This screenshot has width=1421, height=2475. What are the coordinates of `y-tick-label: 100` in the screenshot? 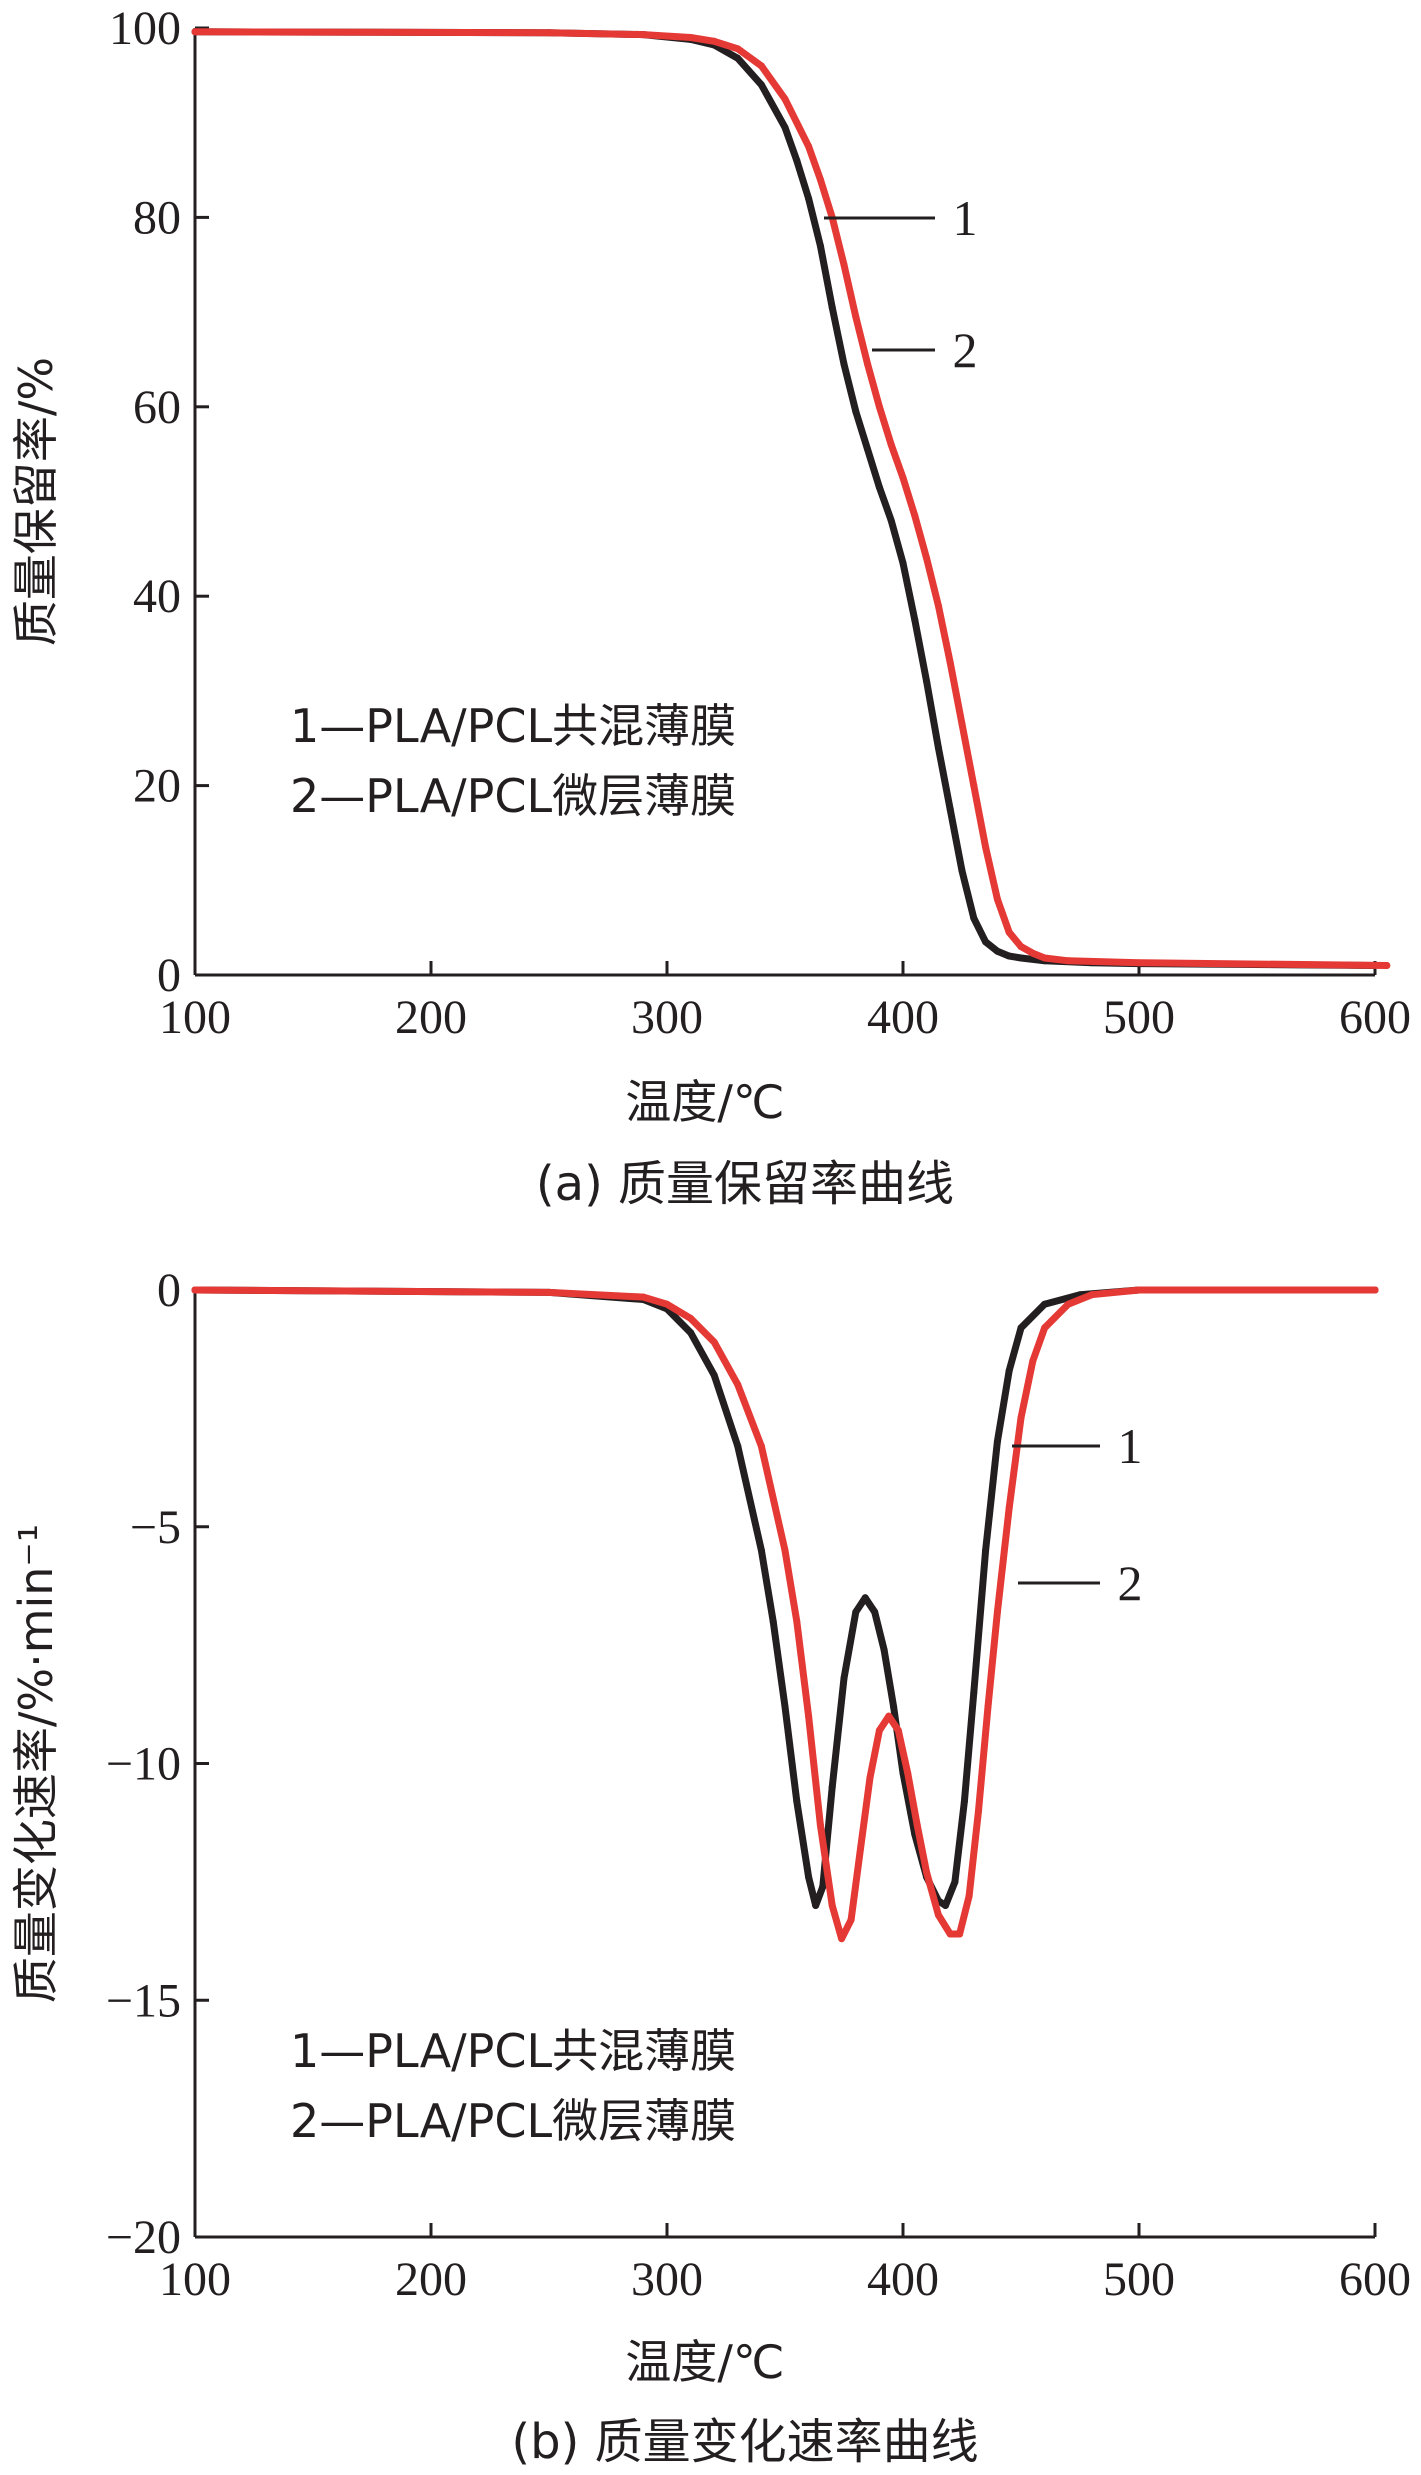 It's located at (145, 28).